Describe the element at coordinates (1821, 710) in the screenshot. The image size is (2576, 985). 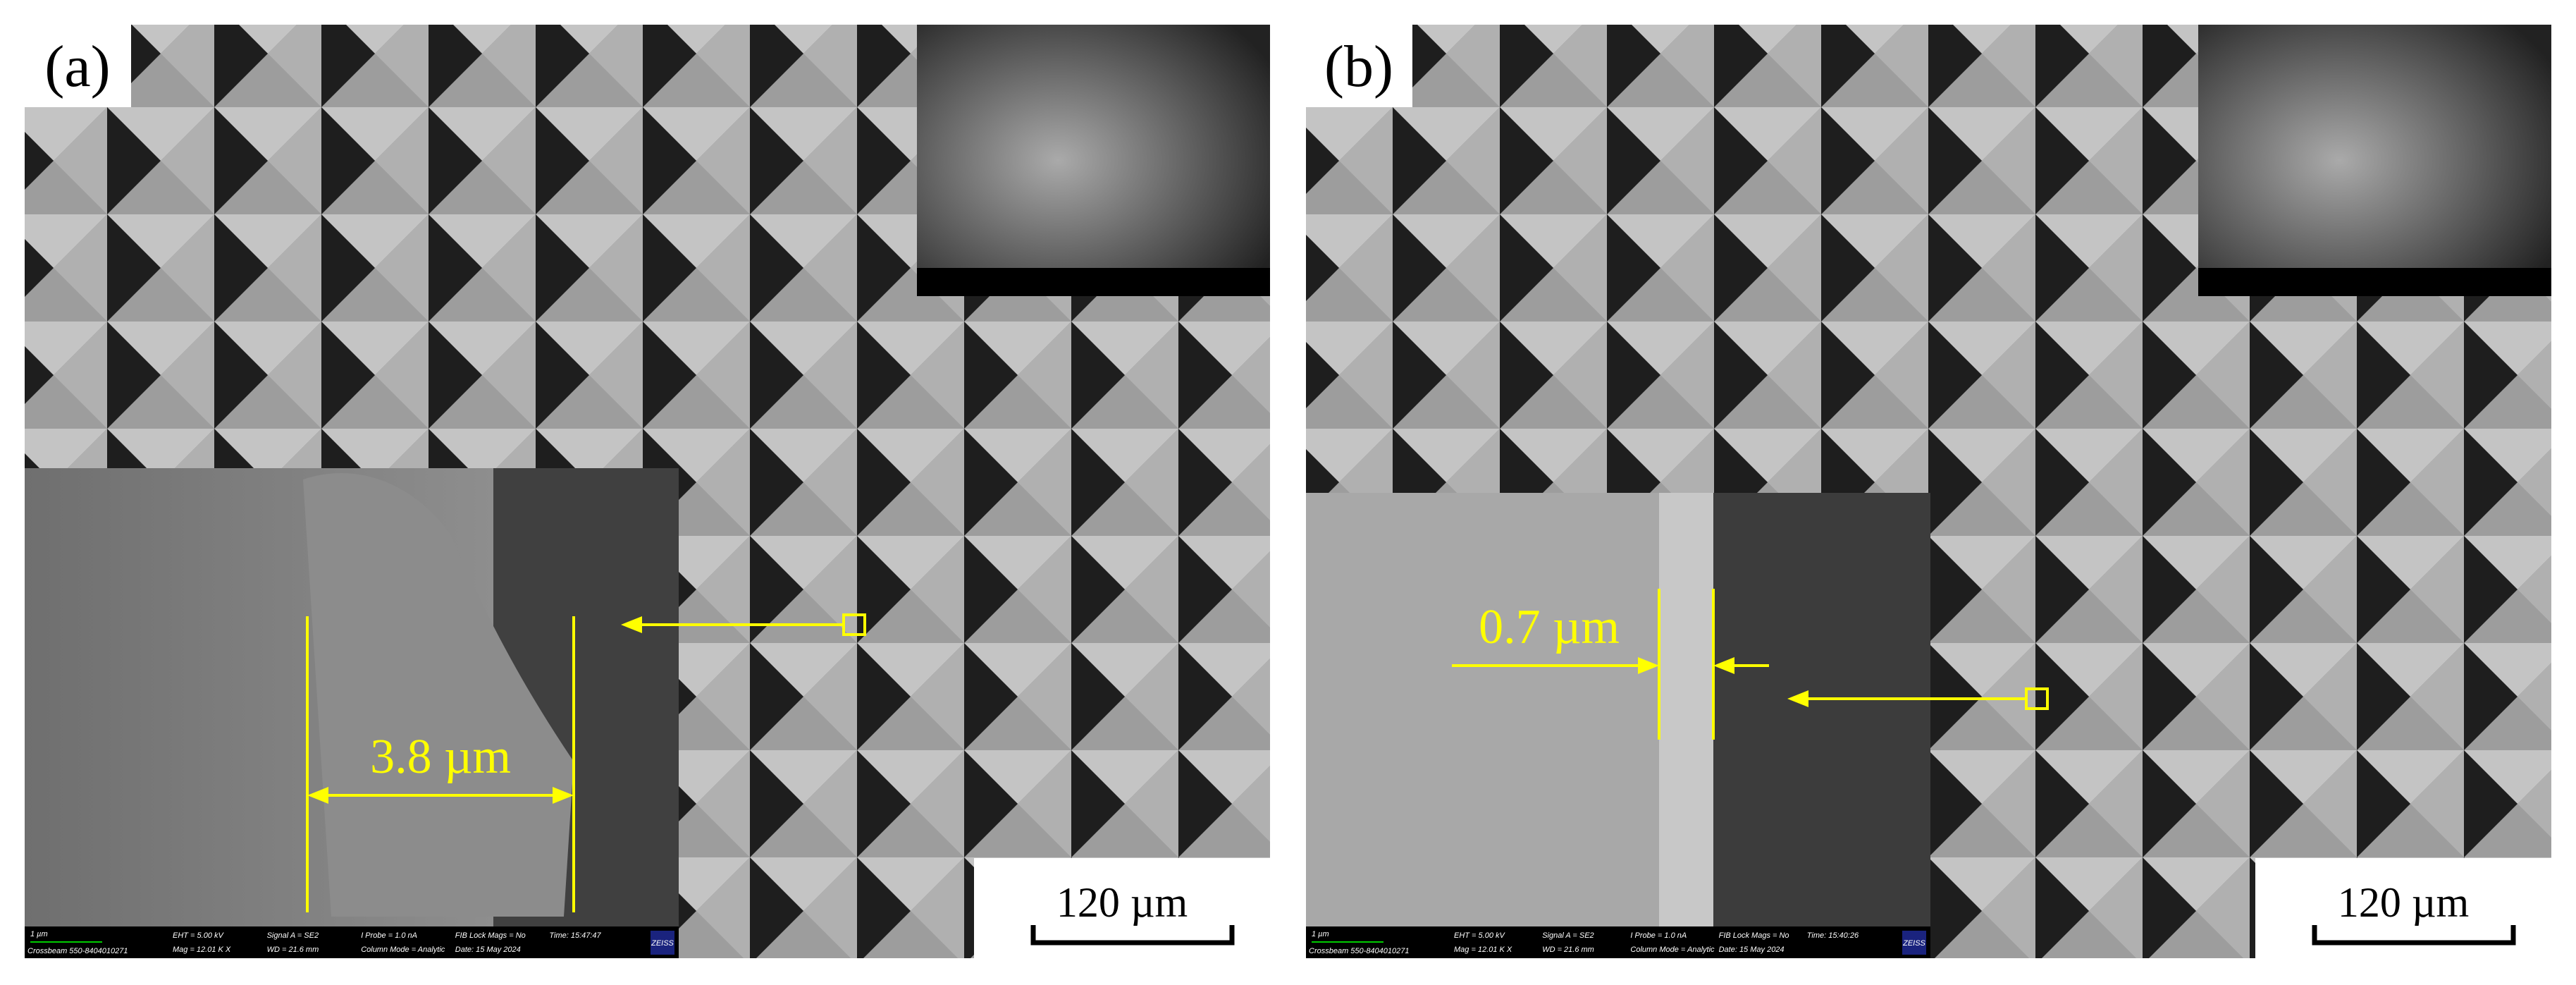
I see `fib-substrate` at that location.